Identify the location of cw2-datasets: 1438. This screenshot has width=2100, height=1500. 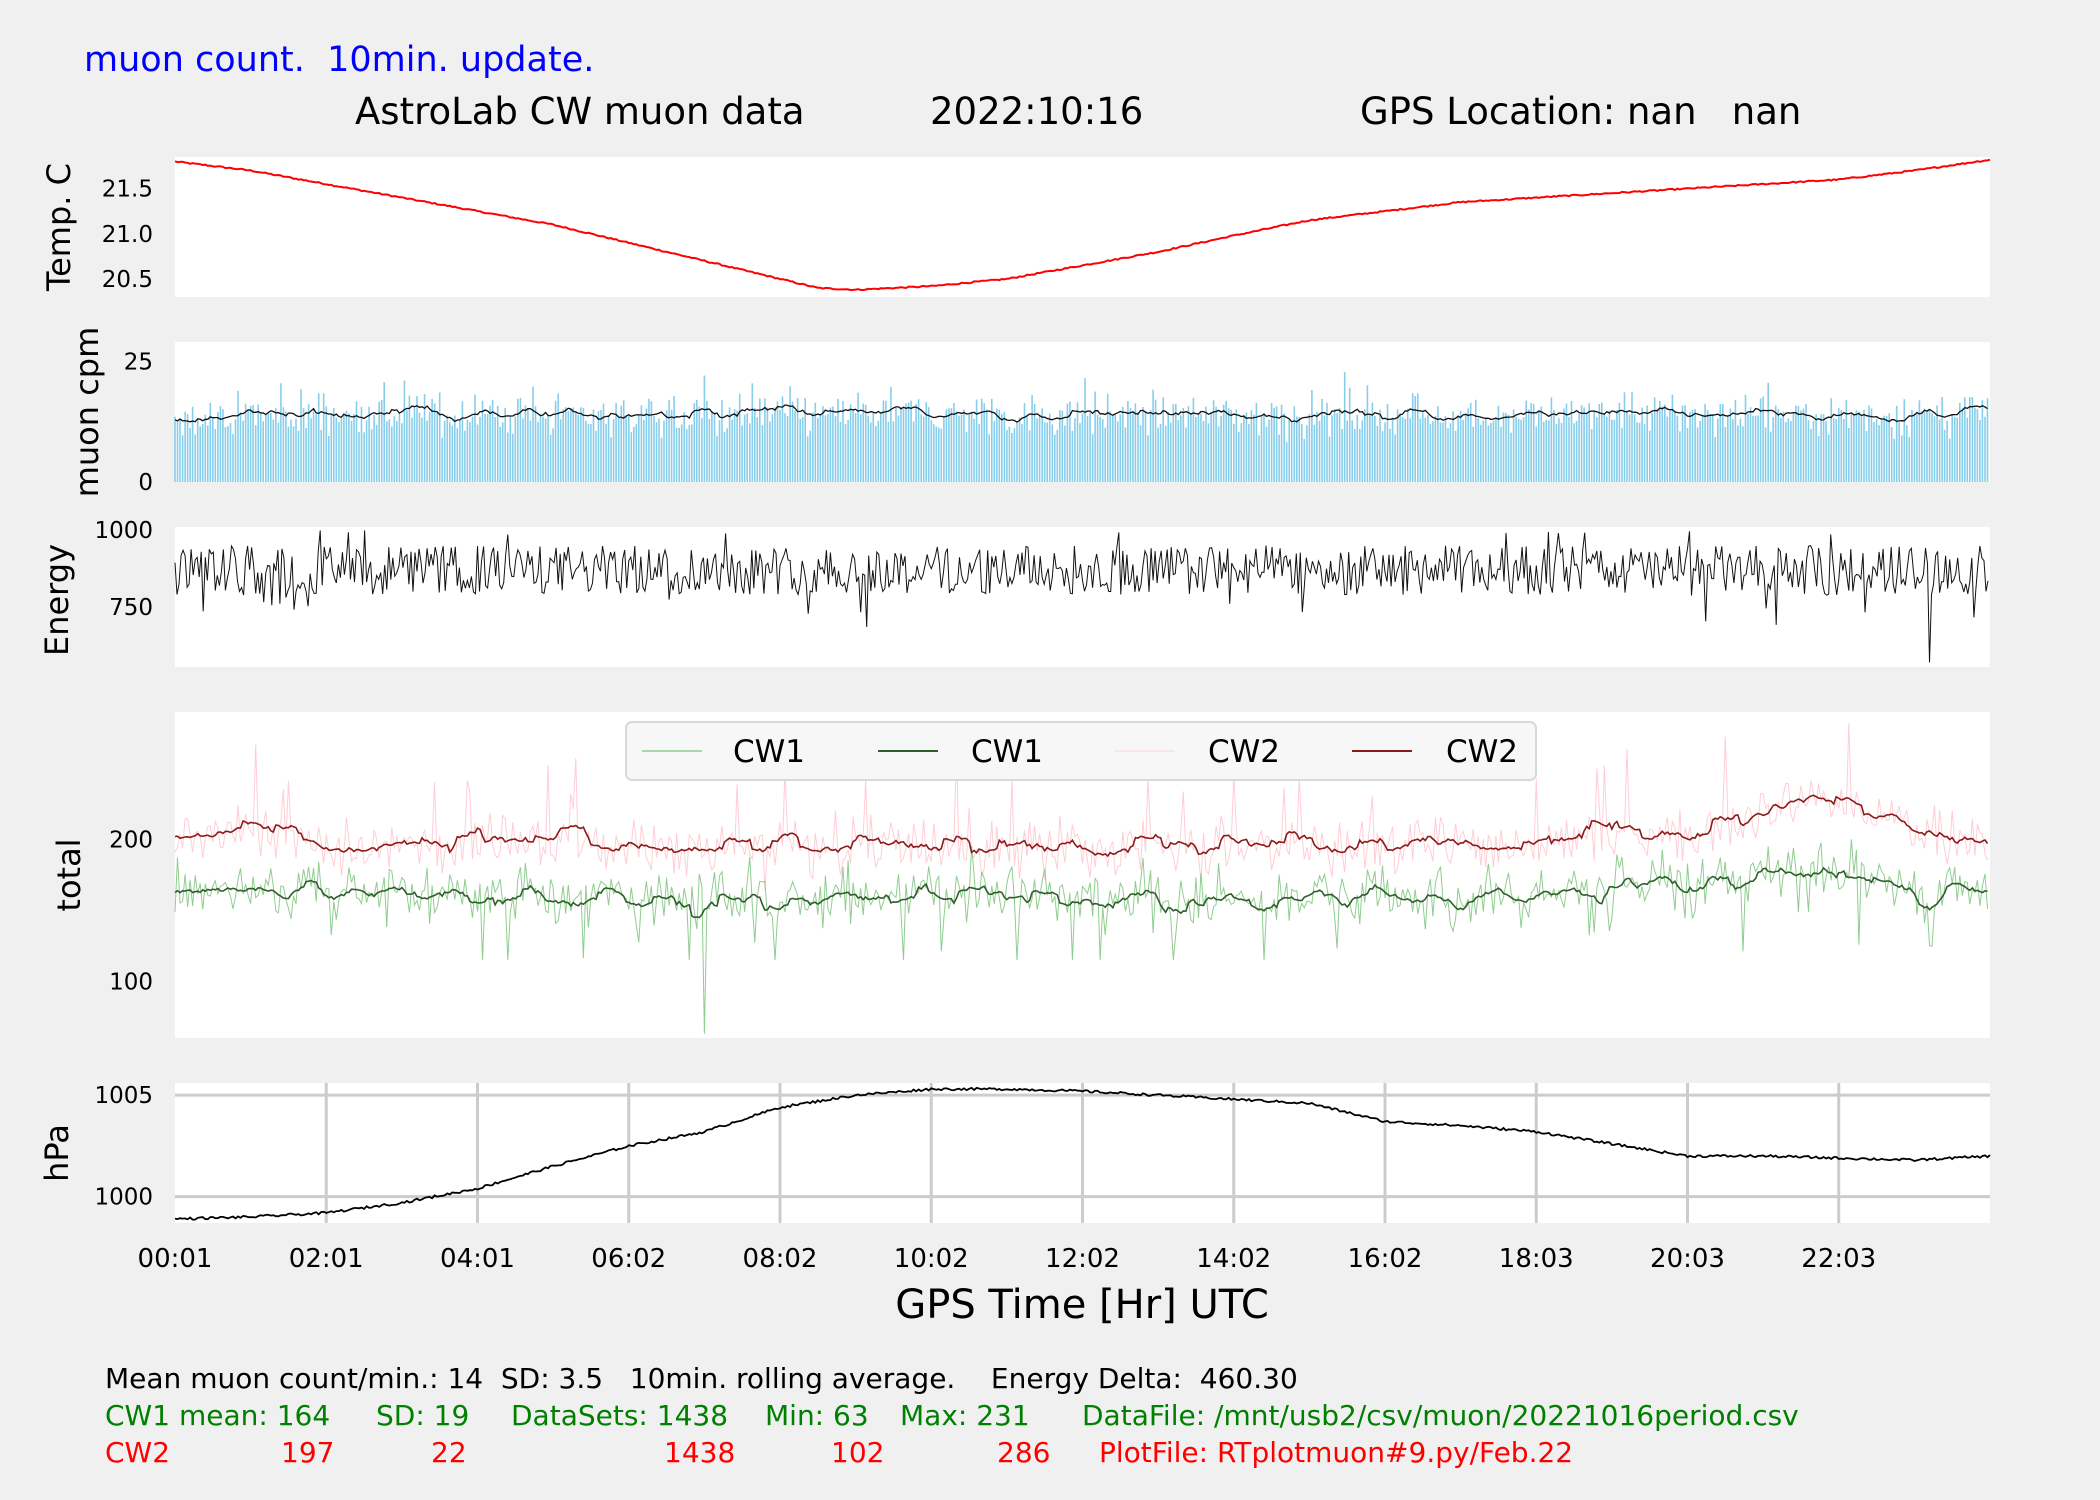
(700, 1452).